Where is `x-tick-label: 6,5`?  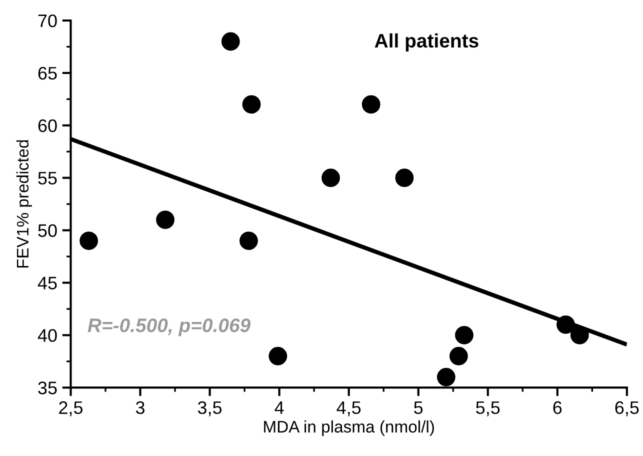
x-tick-label: 6,5 is located at coordinates (627, 408).